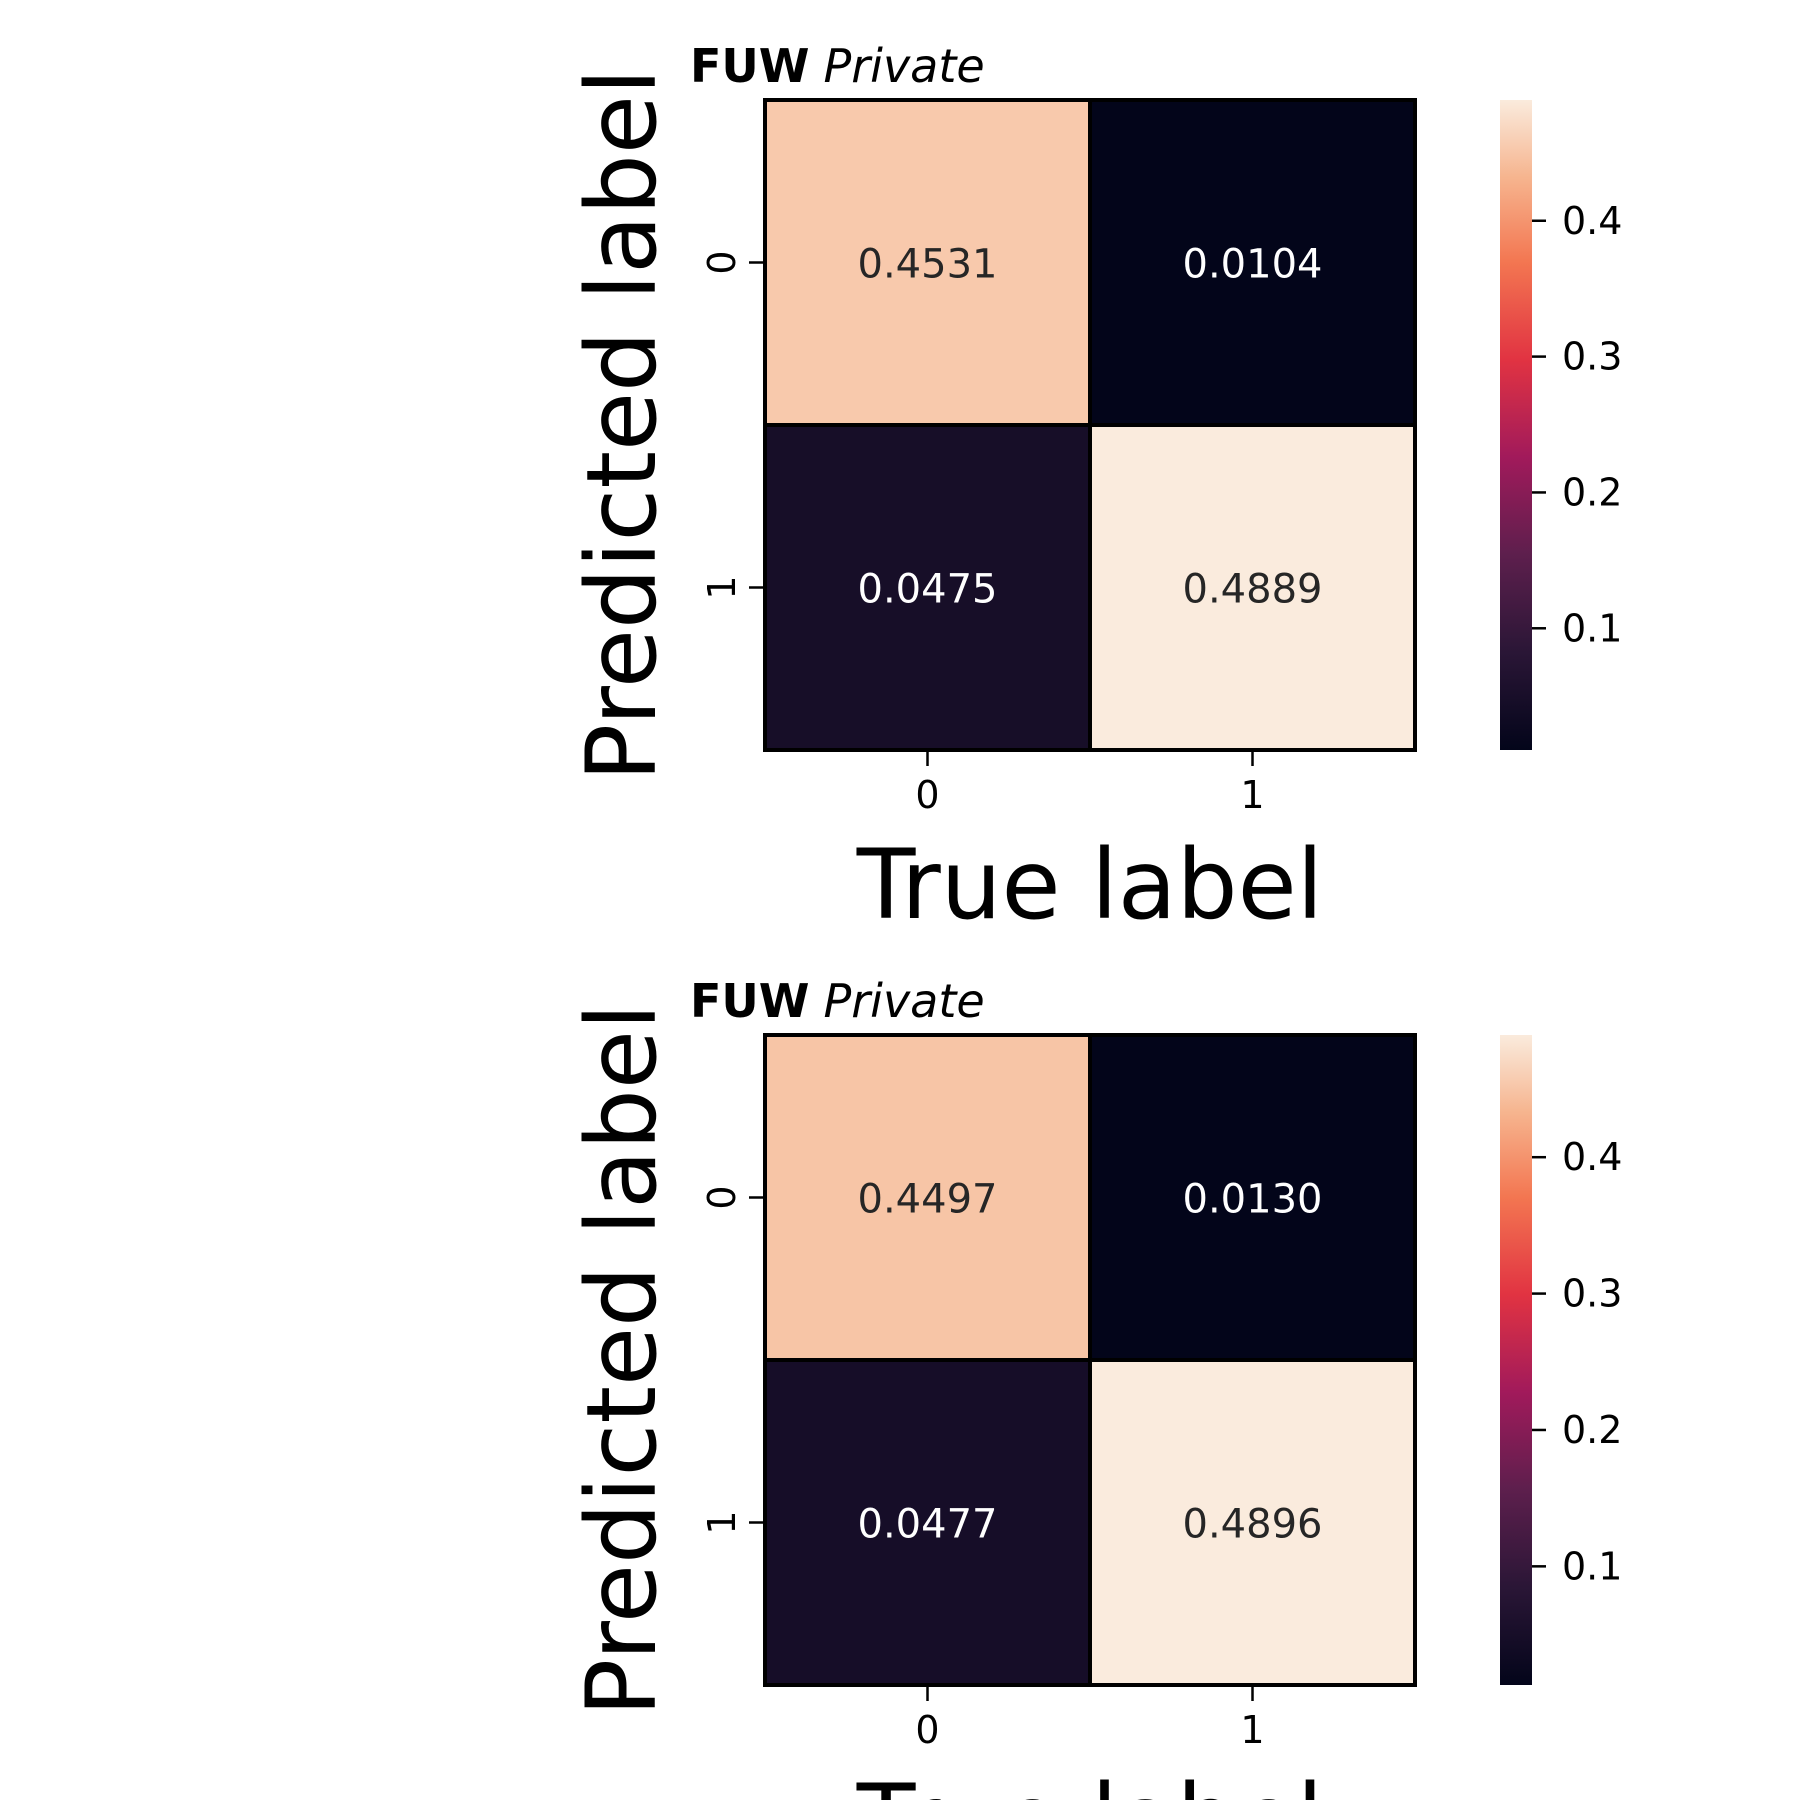 This screenshot has height=1800, width=1800. I want to click on cell-value-label: 0.0477, so click(928, 1525).